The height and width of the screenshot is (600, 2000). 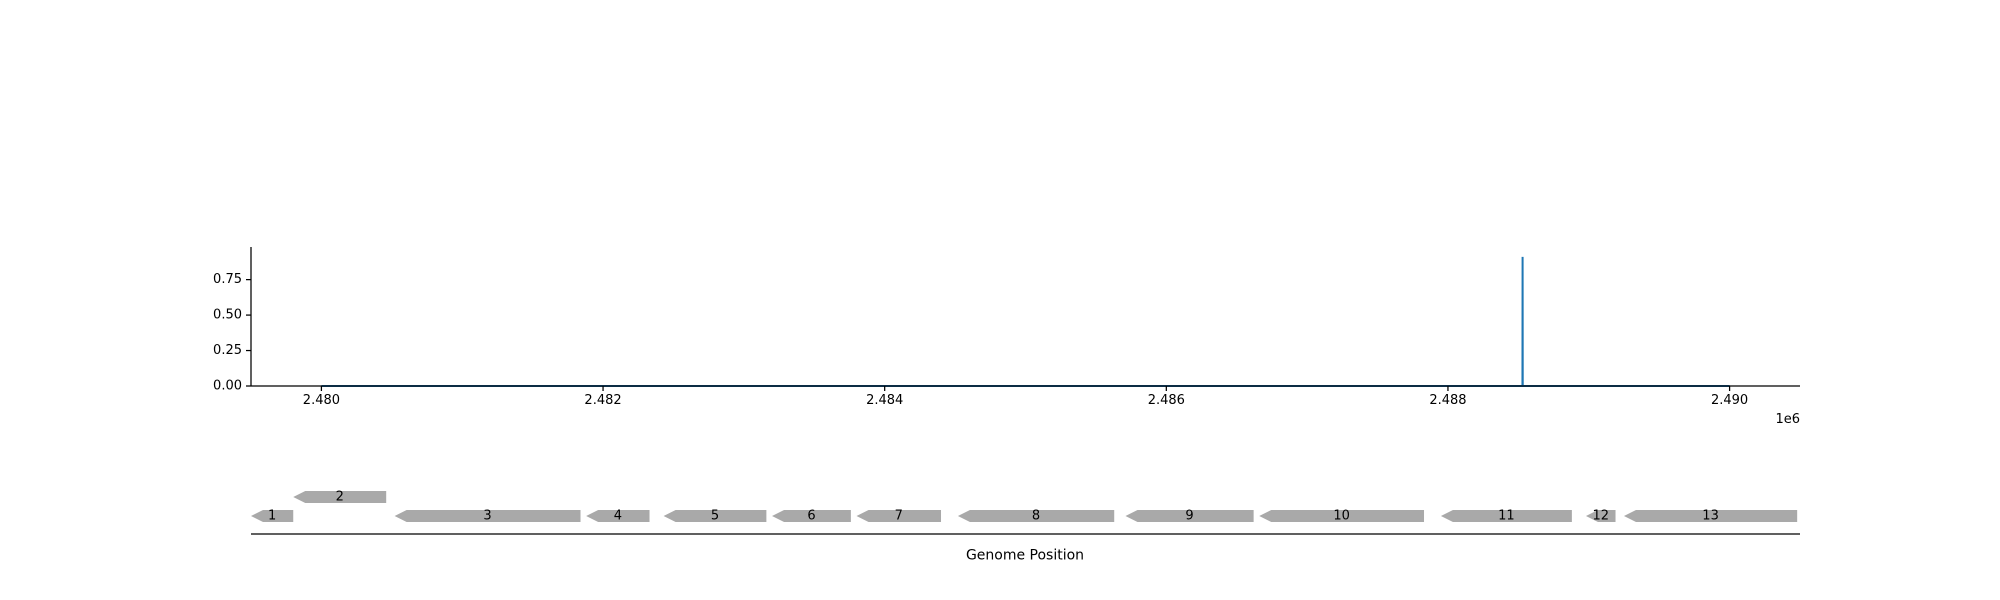 What do you see at coordinates (1166, 400) in the screenshot?
I see `x-tick-label: 2.486` at bounding box center [1166, 400].